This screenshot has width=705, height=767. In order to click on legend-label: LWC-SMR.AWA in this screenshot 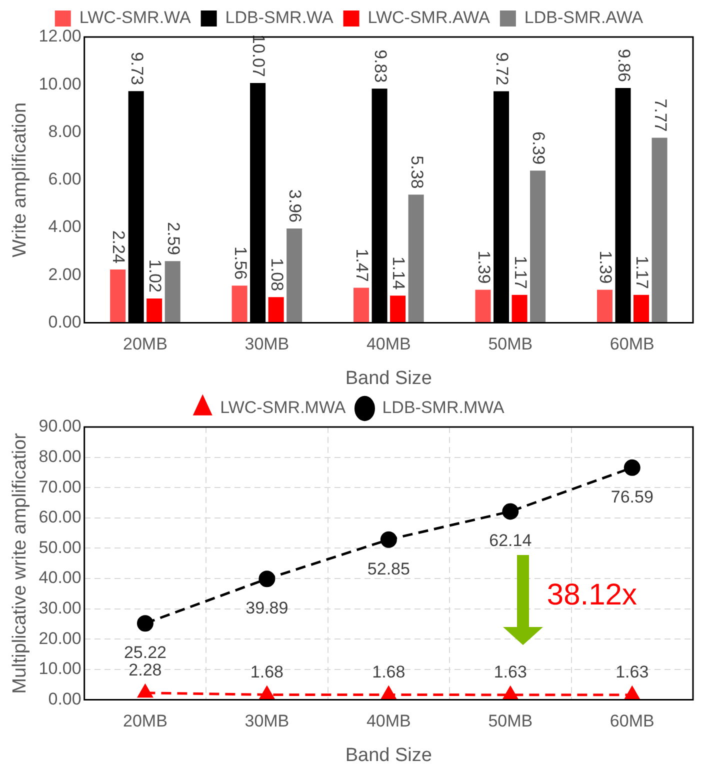, I will do `click(429, 18)`.